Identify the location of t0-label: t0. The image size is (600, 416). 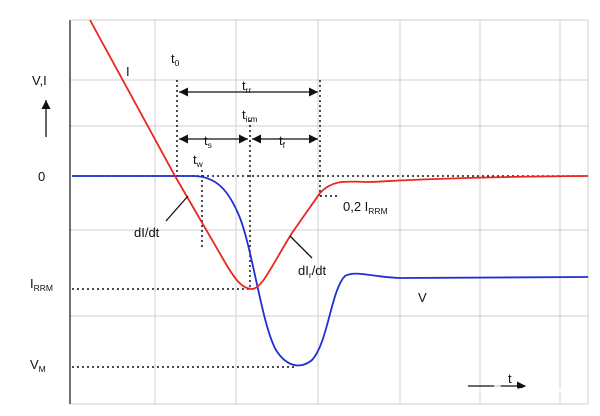
(175, 59).